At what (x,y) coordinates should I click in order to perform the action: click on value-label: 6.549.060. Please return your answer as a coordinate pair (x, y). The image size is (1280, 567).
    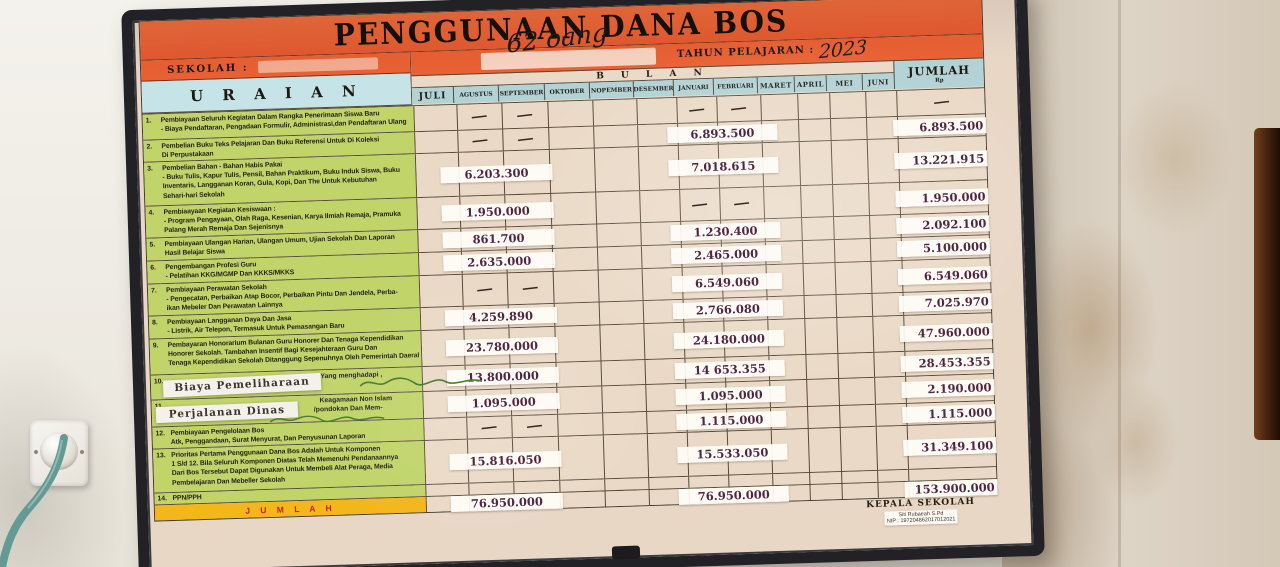
    Looking at the image, I should click on (944, 275).